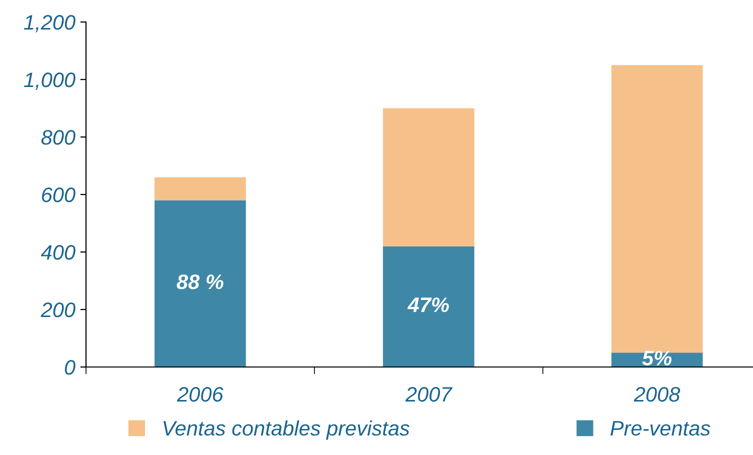 This screenshot has width=753, height=455. What do you see at coordinates (660, 428) in the screenshot?
I see `legend-label: Pre-ventas` at bounding box center [660, 428].